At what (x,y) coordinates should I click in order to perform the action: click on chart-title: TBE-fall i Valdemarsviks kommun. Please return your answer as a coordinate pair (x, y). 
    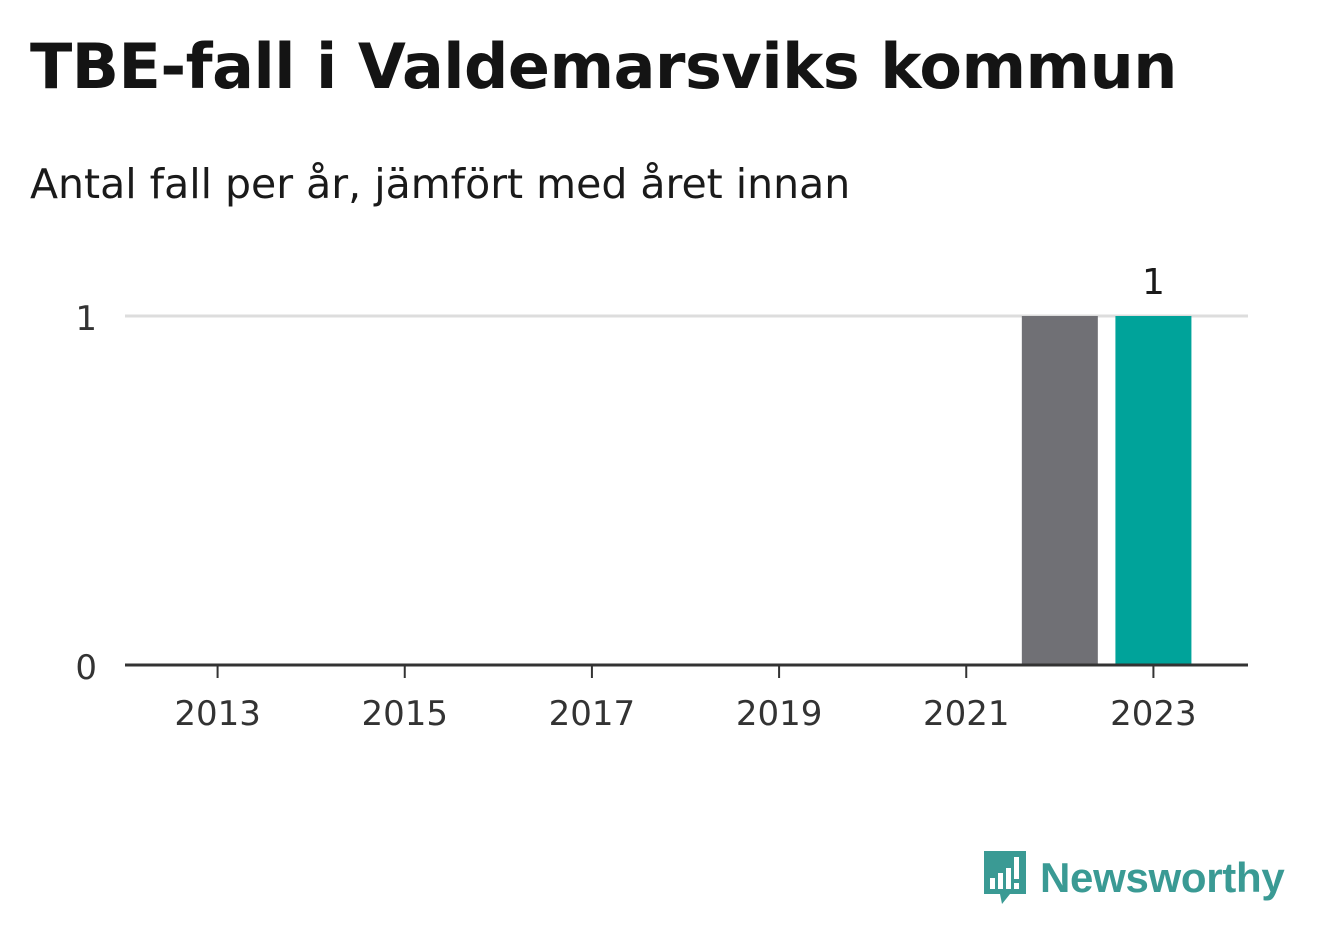
    Looking at the image, I should click on (603, 66).